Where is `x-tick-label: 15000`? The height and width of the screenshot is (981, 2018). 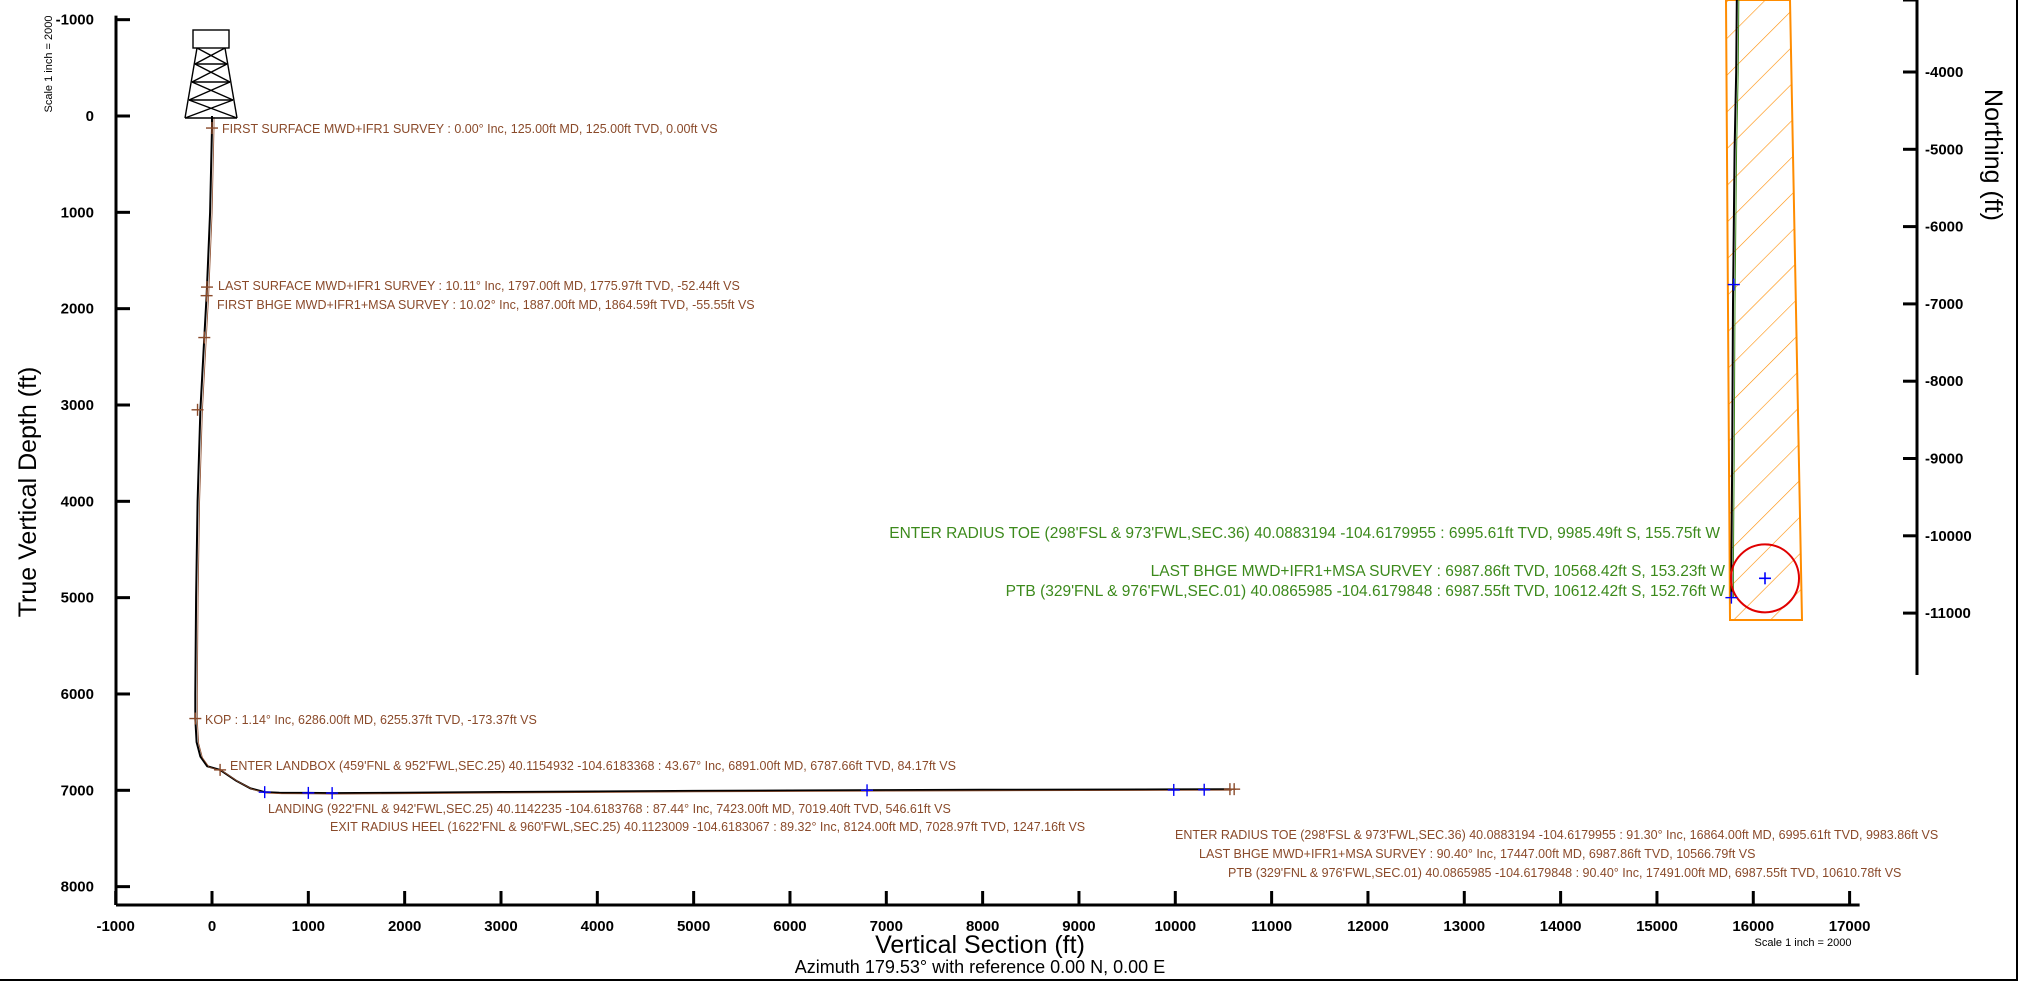
x-tick-label: 15000 is located at coordinates (1657, 926).